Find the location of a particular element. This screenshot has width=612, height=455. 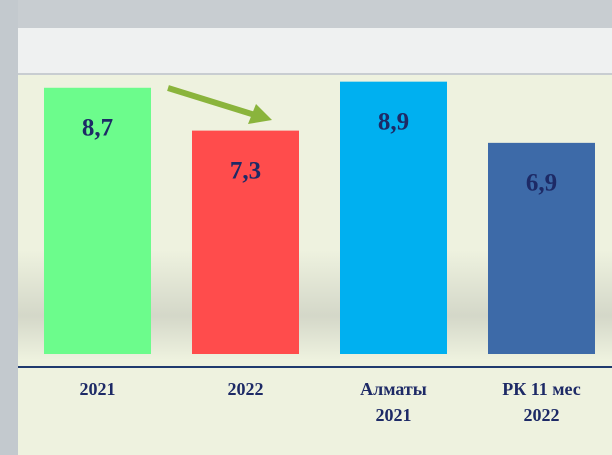

left-strip is located at coordinates (9, 227).